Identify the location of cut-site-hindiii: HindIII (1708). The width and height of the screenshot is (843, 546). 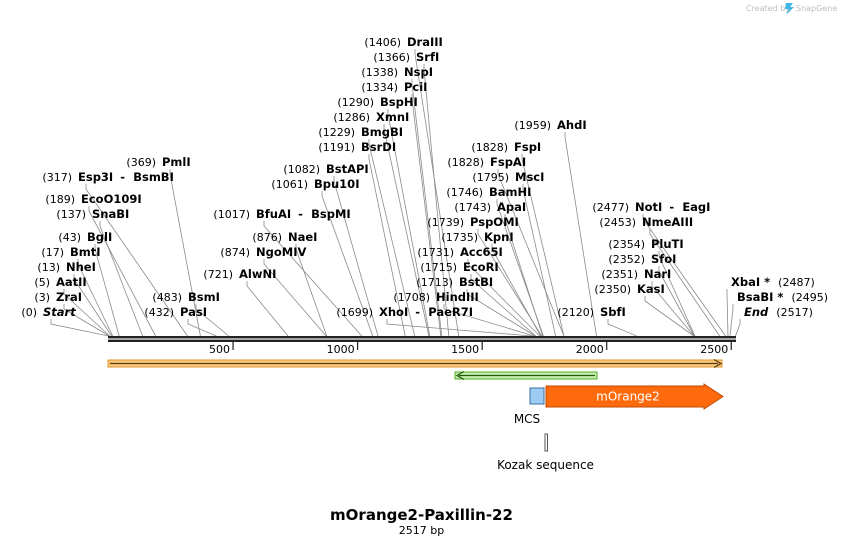
(435, 297).